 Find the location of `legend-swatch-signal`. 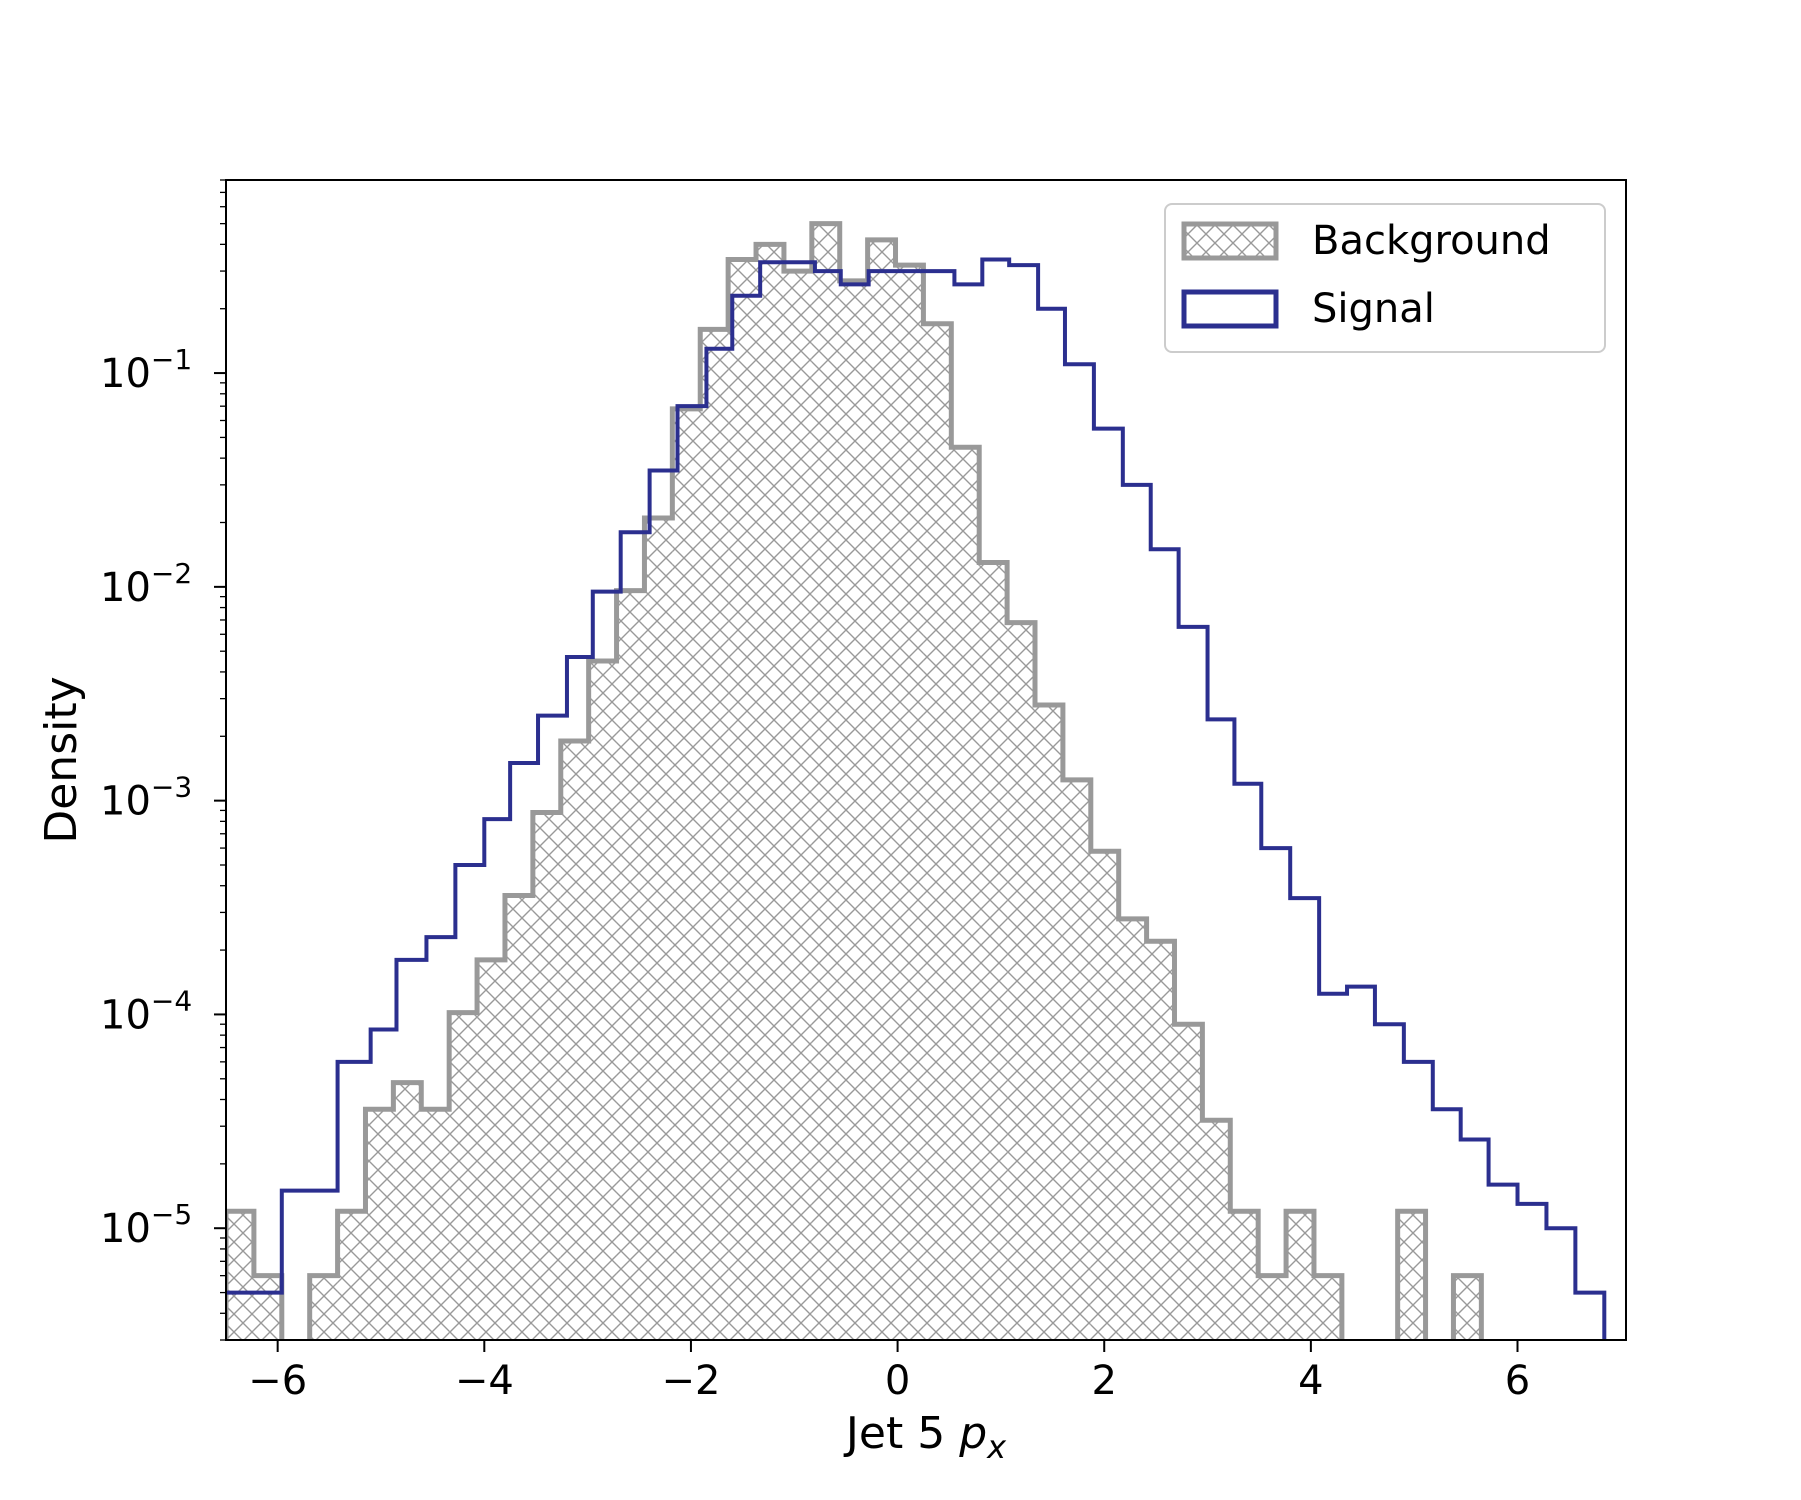

legend-swatch-signal is located at coordinates (1230, 309).